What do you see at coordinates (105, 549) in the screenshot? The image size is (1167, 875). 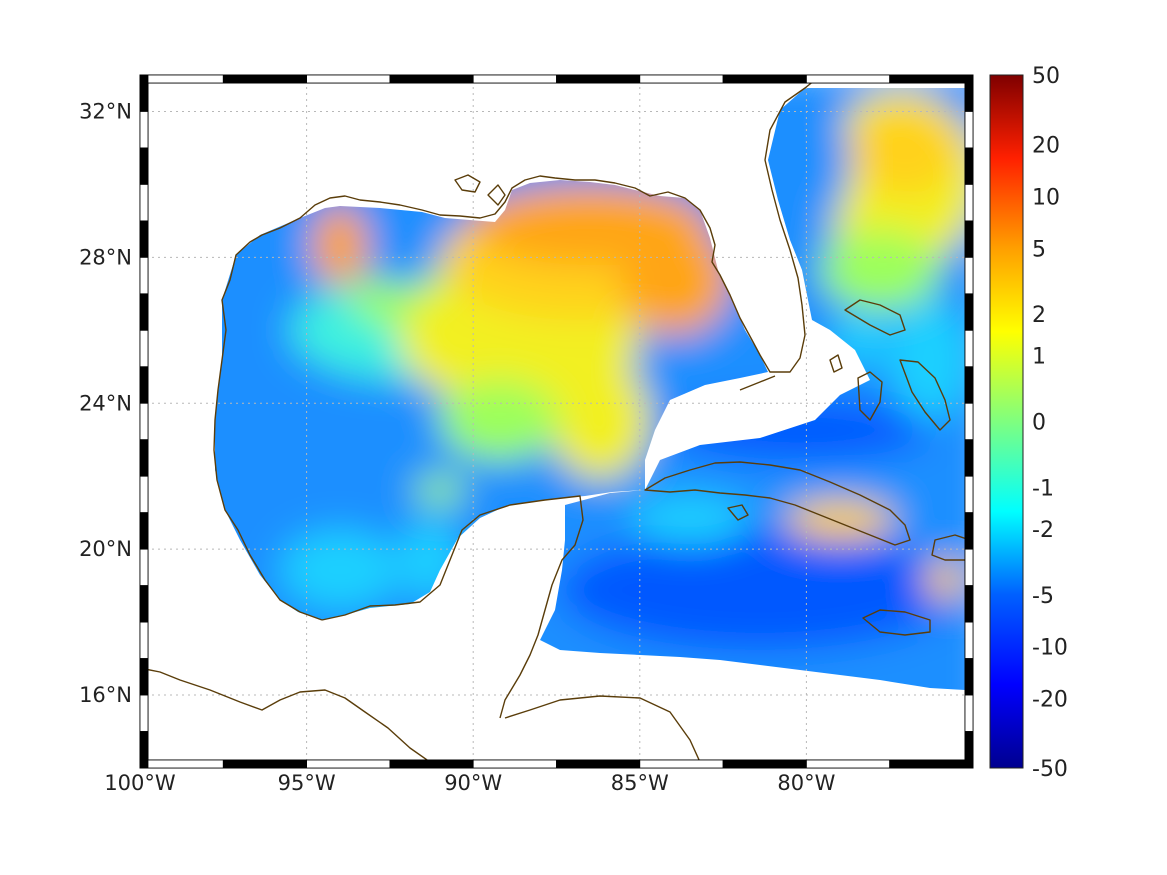 I see `lat-tick-label: 20°N` at bounding box center [105, 549].